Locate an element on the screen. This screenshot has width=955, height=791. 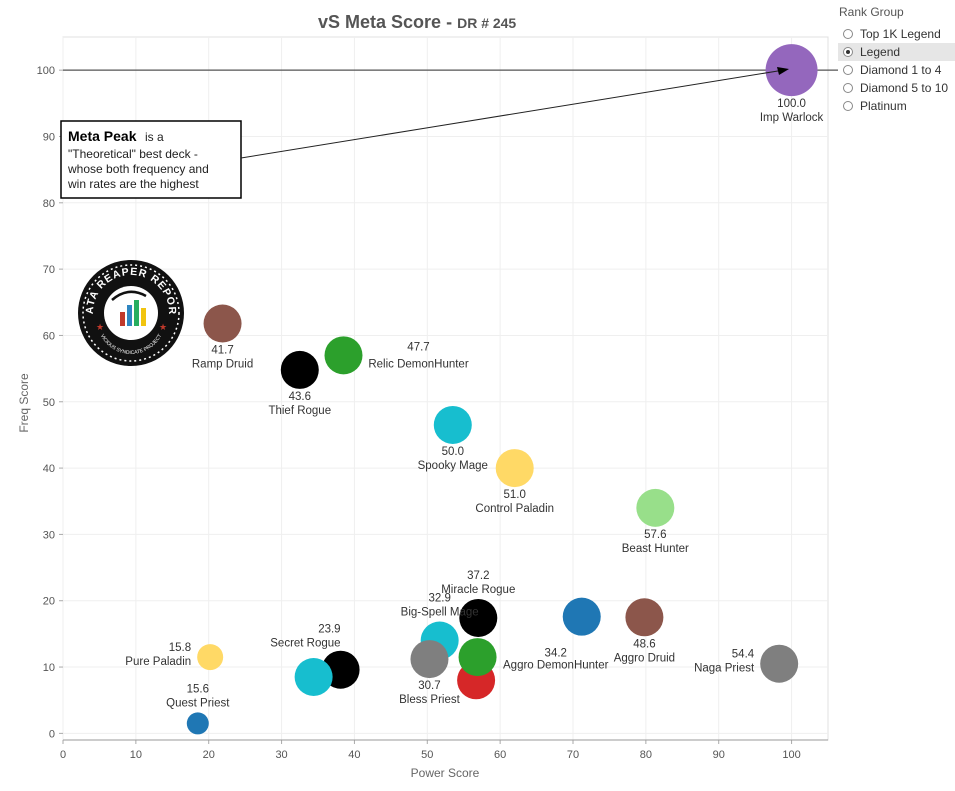
point-aggro-druid is located at coordinates (644, 617).